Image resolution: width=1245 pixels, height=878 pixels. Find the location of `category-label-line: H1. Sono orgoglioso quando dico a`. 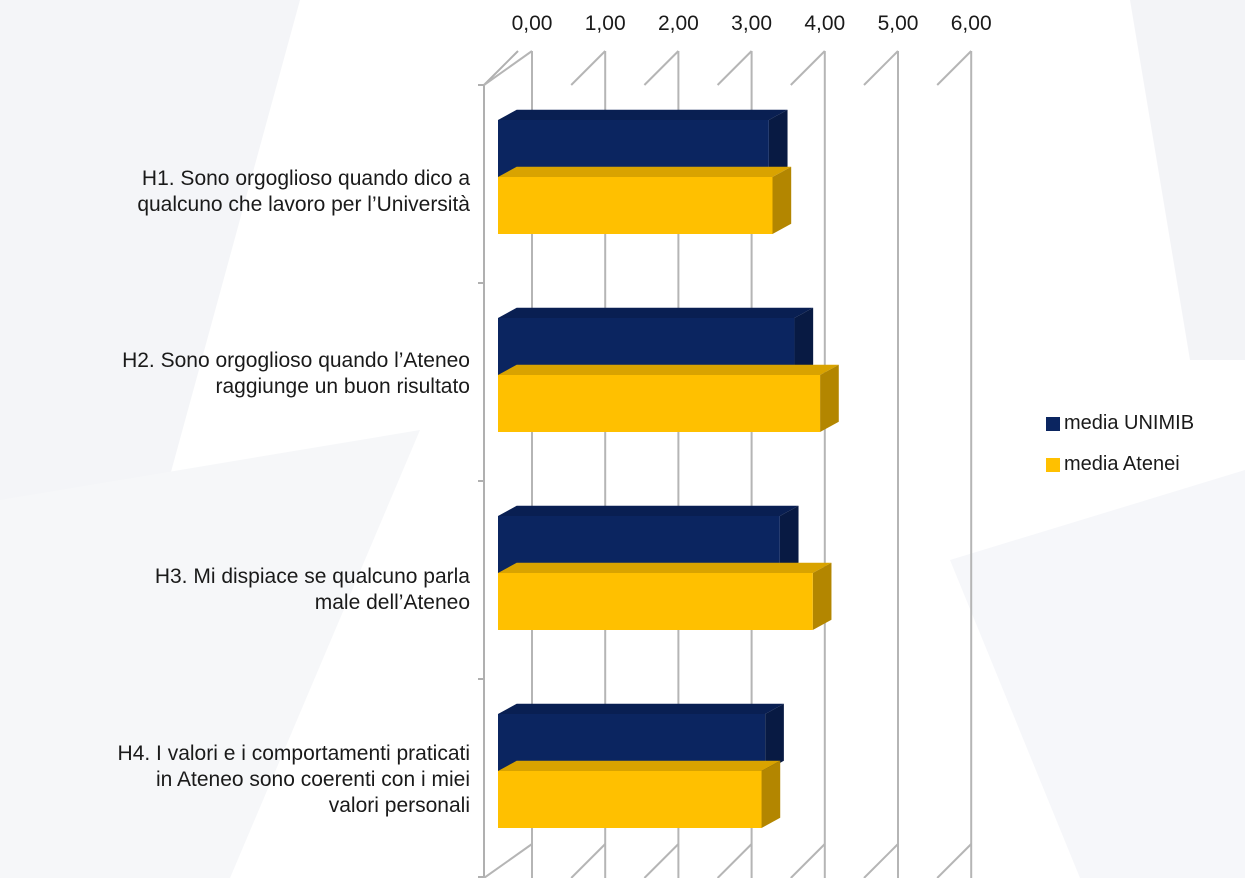

category-label-line: H1. Sono orgoglioso quando dico a is located at coordinates (305, 178).